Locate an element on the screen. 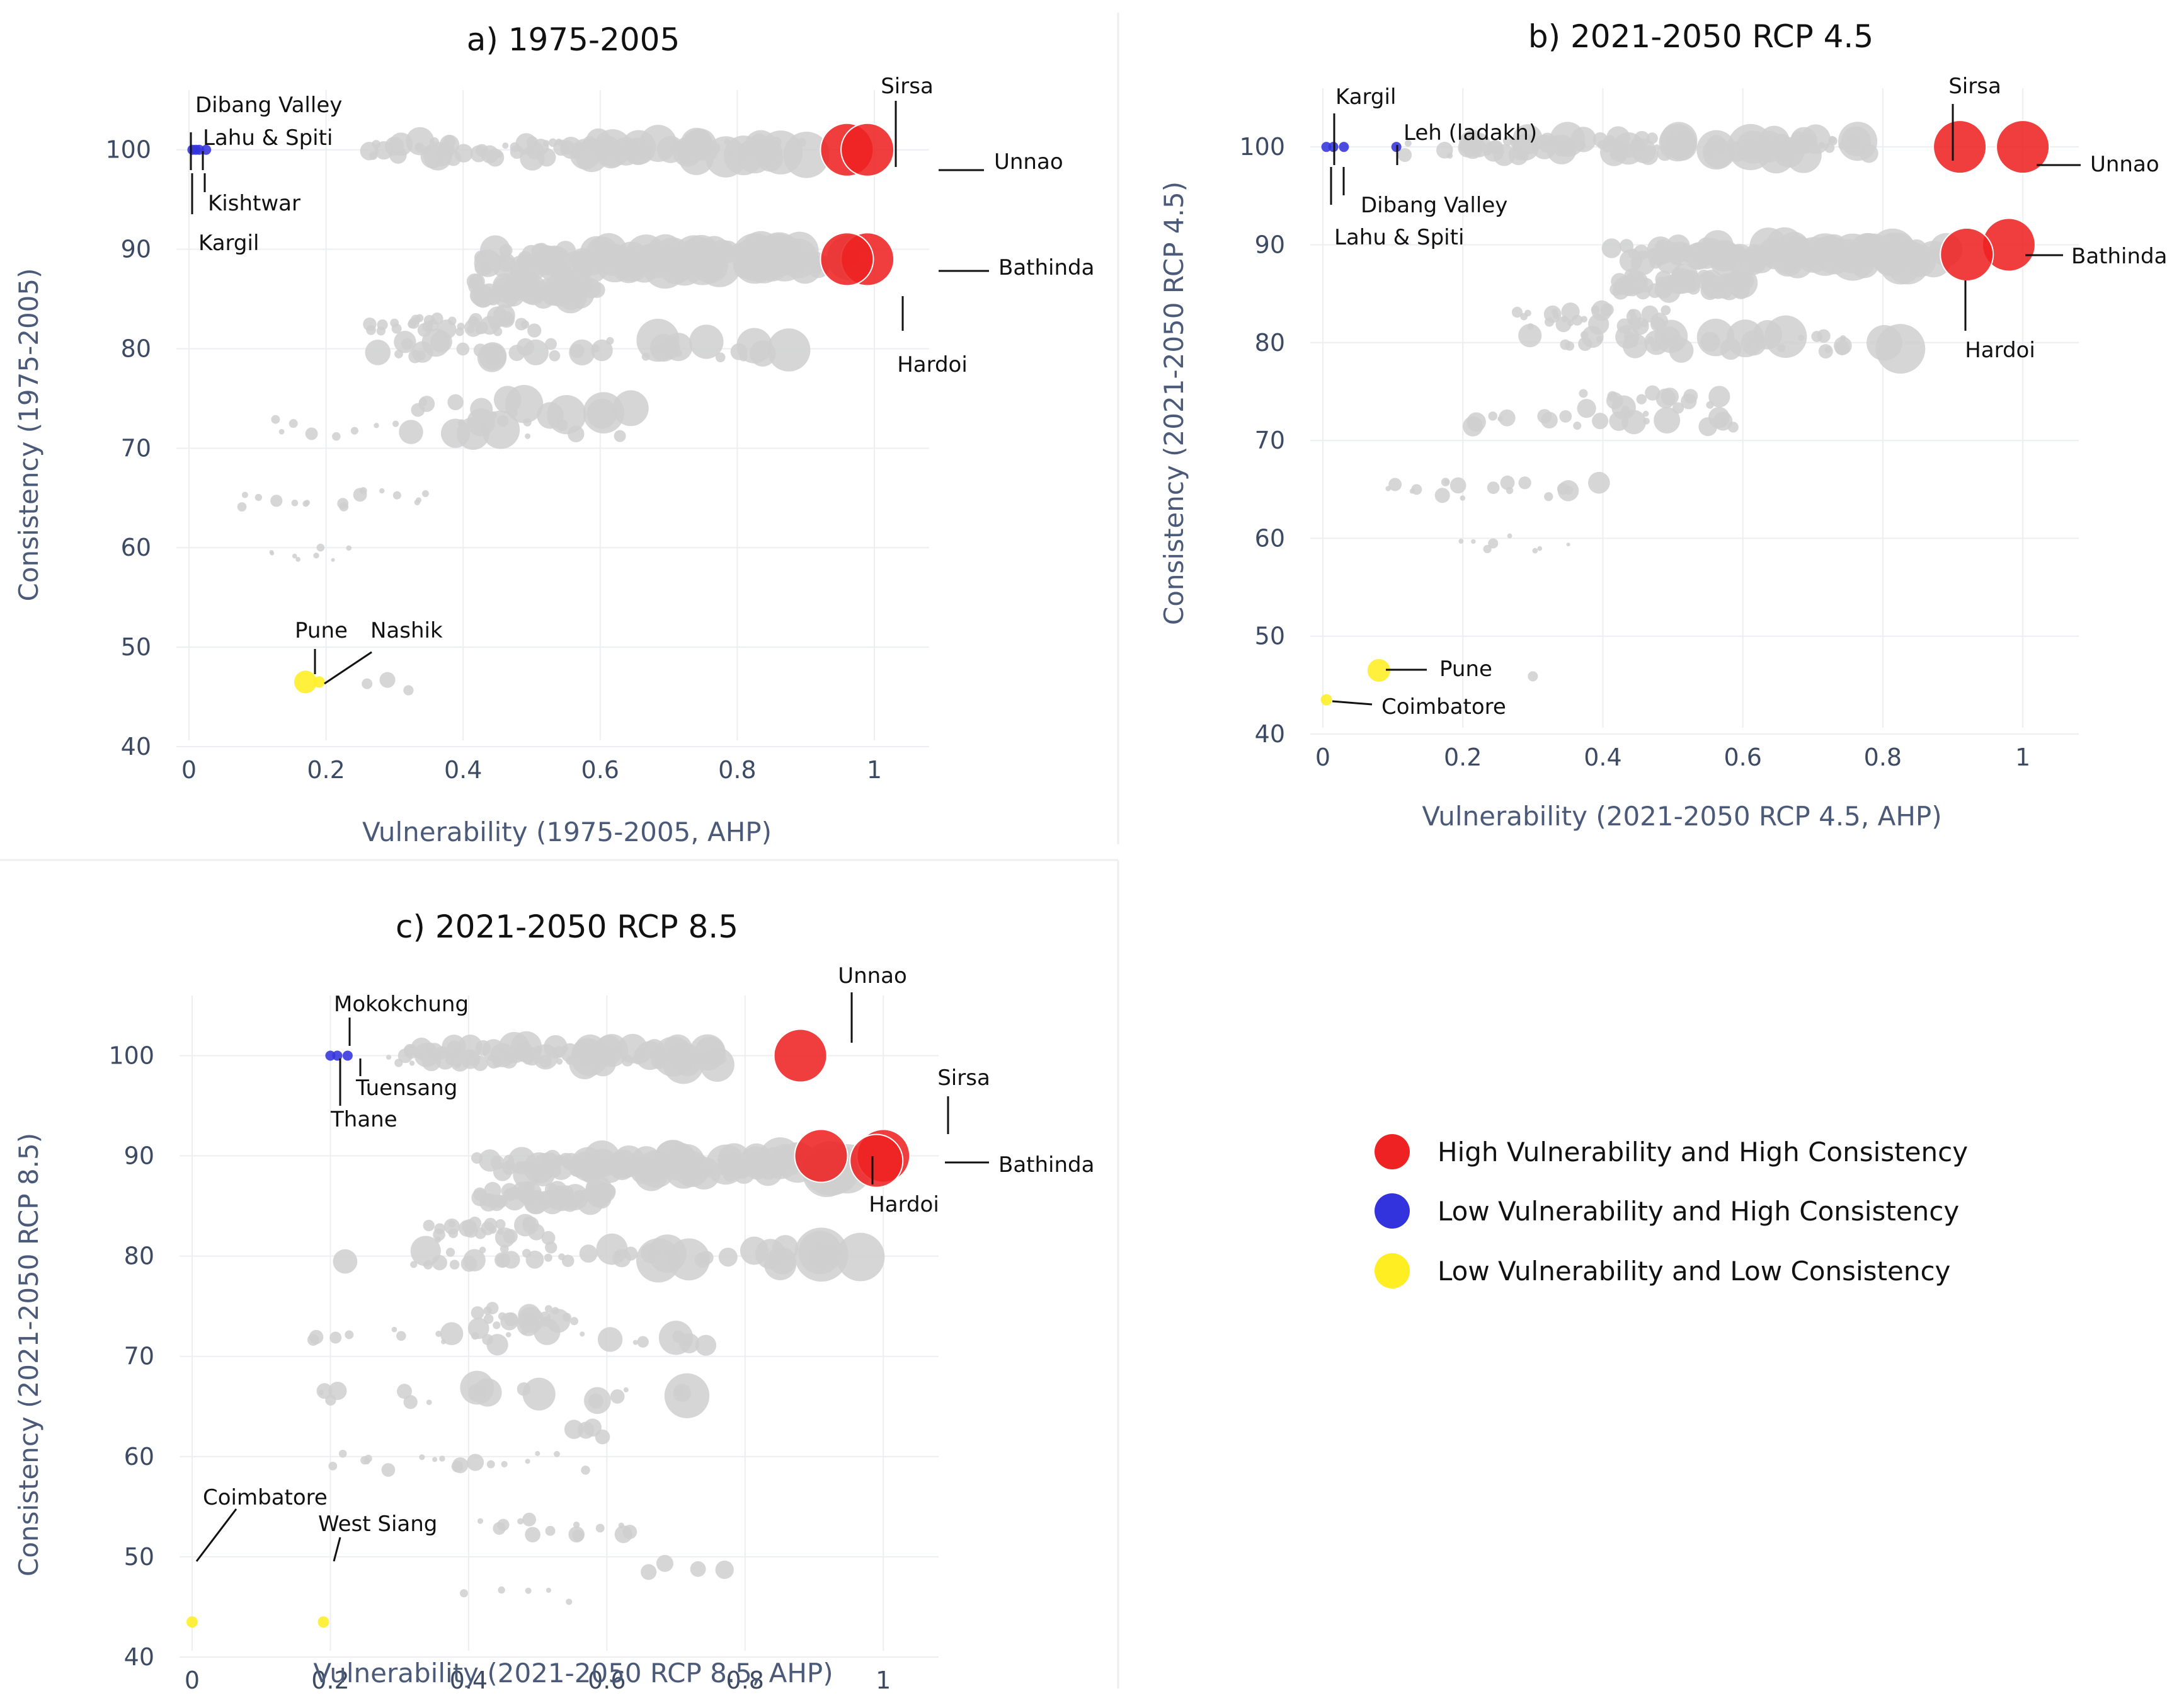  y-tick-label: 80 is located at coordinates (1270, 343).